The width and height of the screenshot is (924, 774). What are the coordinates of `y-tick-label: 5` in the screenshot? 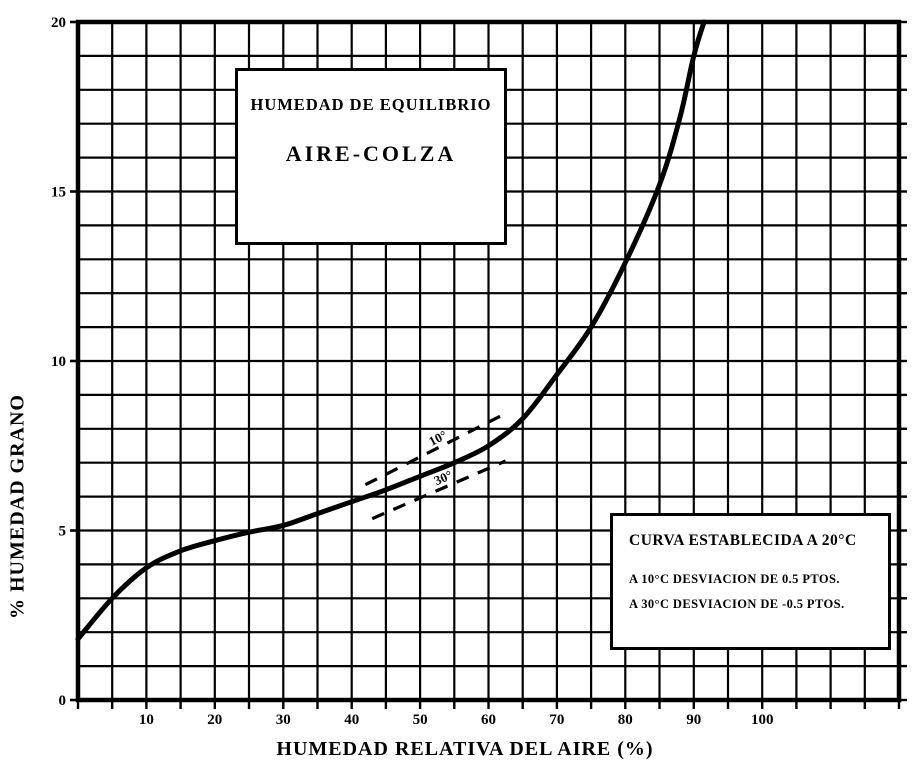 It's located at (63, 532).